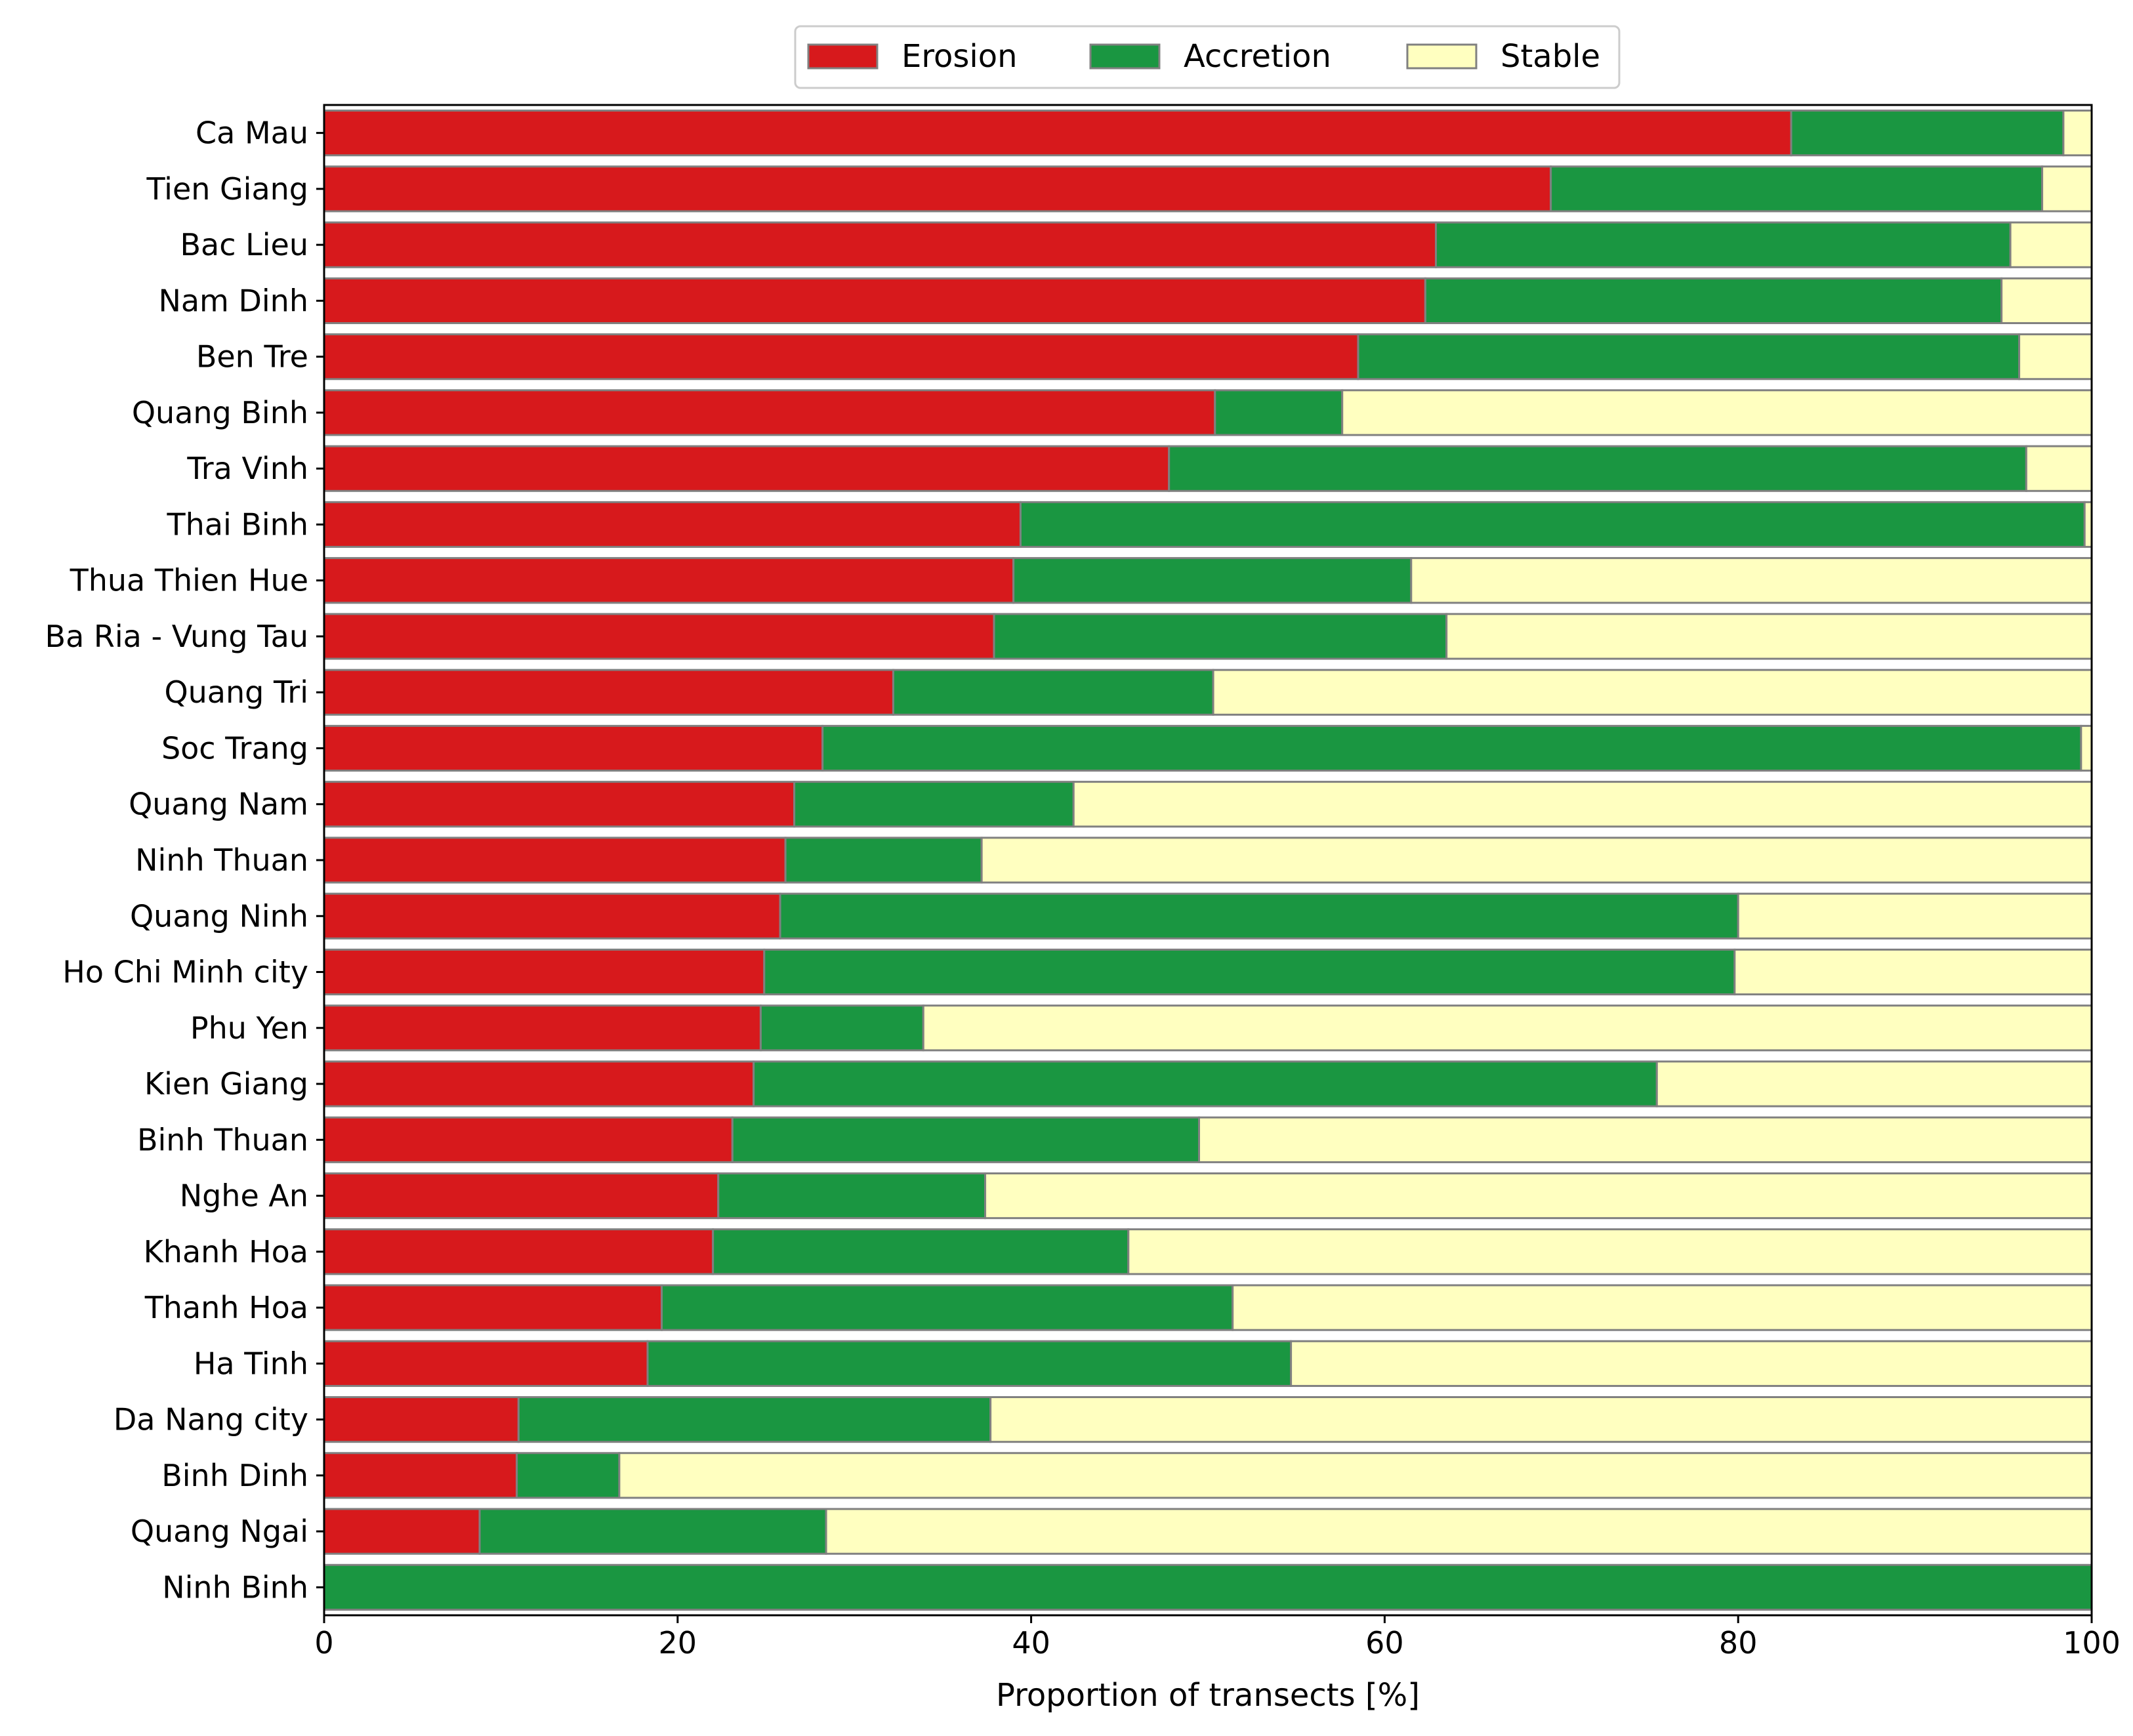 Image resolution: width=2133 pixels, height=1736 pixels. Describe the element at coordinates (176, 636) in the screenshot. I see `y-tick-label: Ba Ria - Vung Tau` at that location.